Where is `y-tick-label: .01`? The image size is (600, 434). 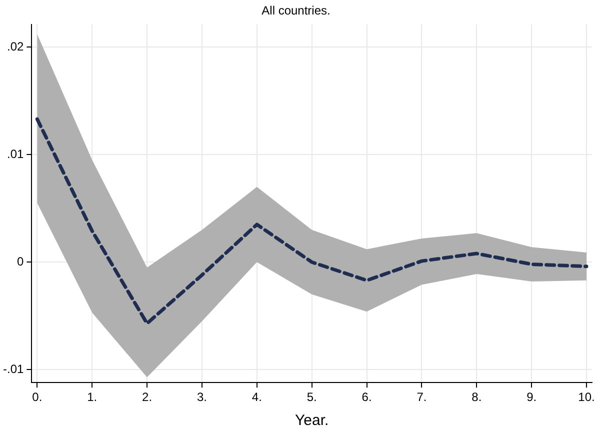 y-tick-label: .01 is located at coordinates (15, 153).